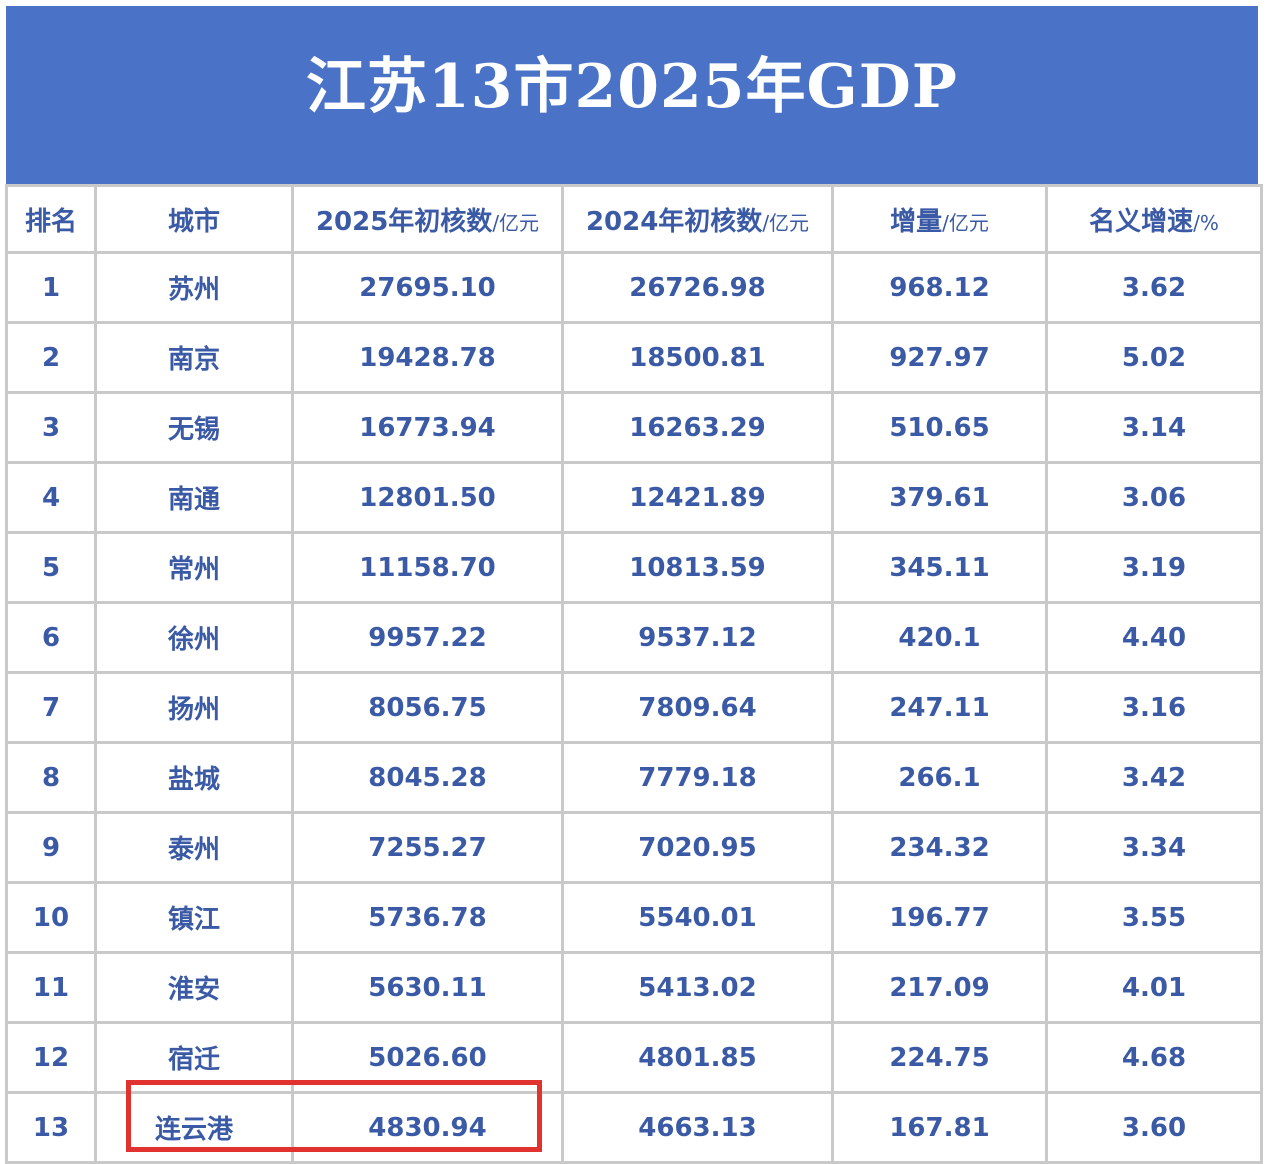 The width and height of the screenshot is (1268, 1164). Describe the element at coordinates (194, 847) in the screenshot. I see `city-cell: 泰州` at that location.